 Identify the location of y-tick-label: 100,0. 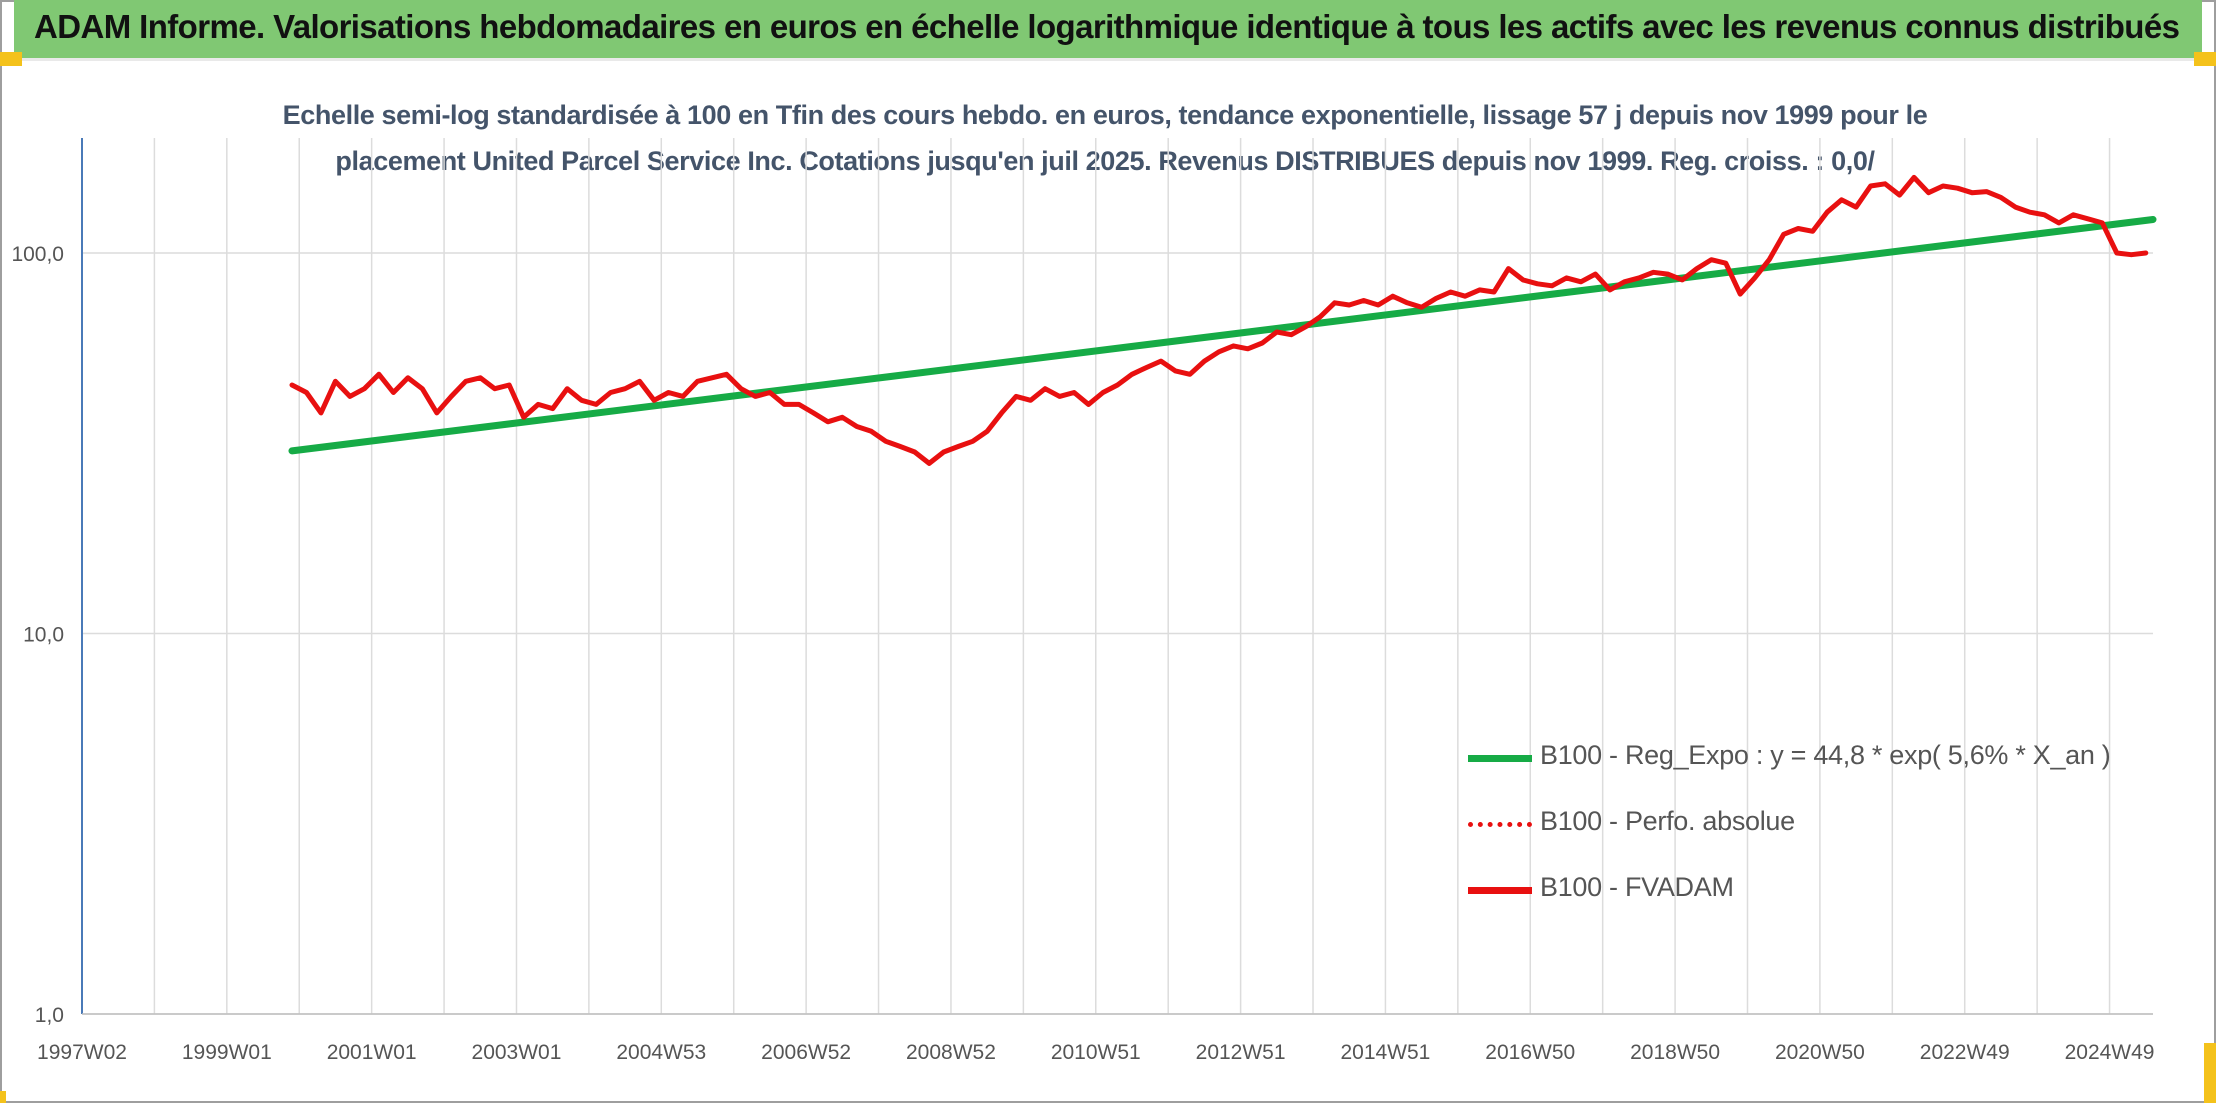
(37, 254).